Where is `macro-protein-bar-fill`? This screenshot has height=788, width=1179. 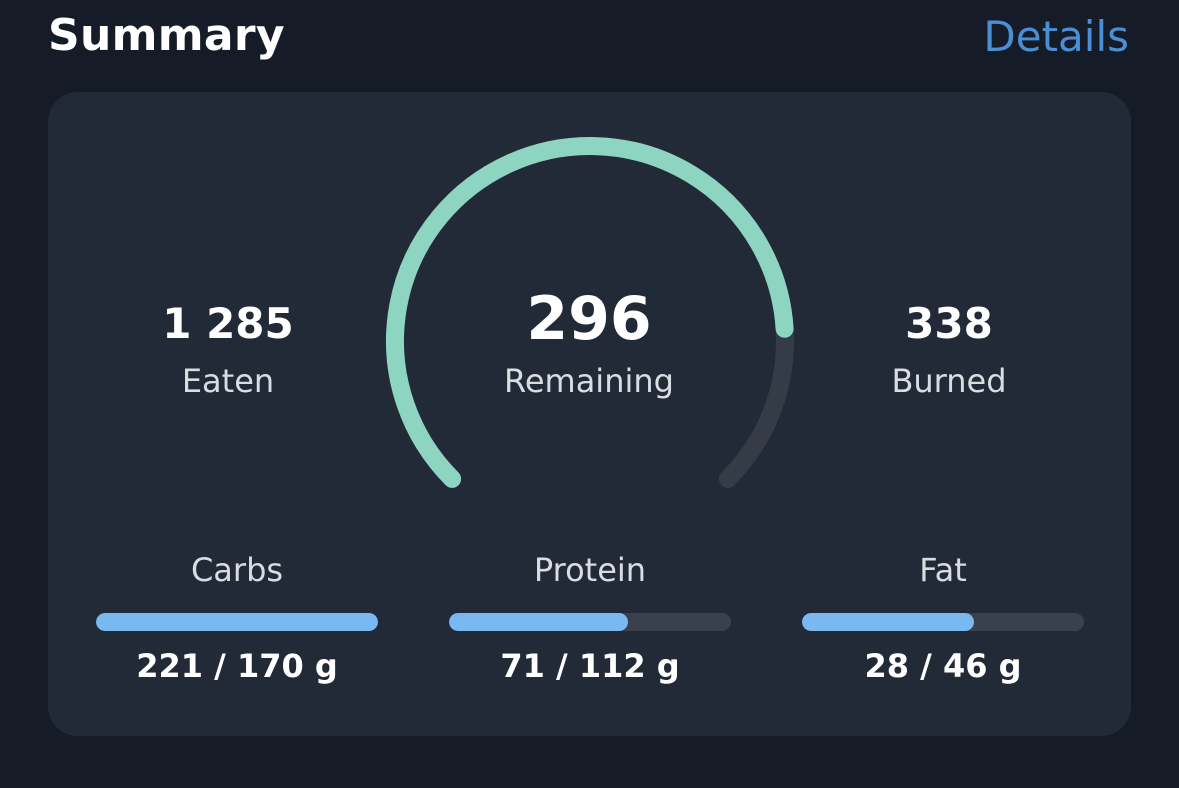 macro-protein-bar-fill is located at coordinates (538, 622).